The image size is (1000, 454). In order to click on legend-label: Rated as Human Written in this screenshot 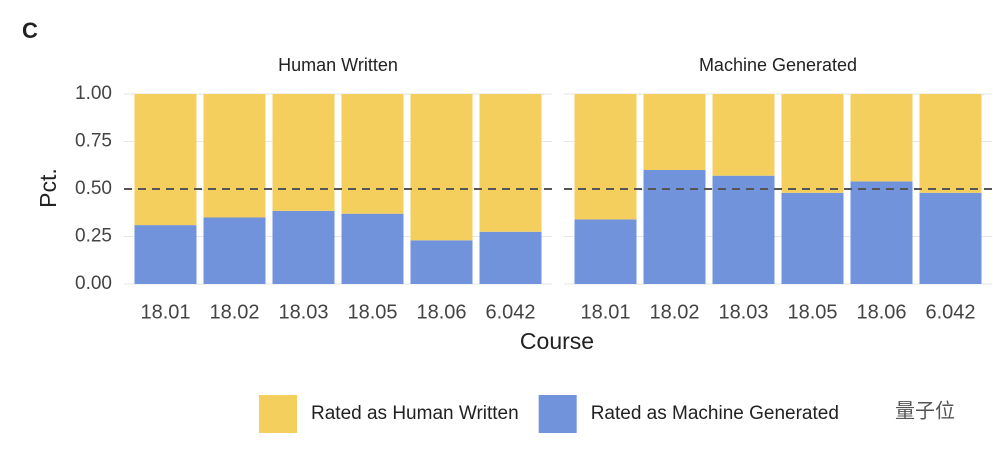, I will do `click(415, 413)`.